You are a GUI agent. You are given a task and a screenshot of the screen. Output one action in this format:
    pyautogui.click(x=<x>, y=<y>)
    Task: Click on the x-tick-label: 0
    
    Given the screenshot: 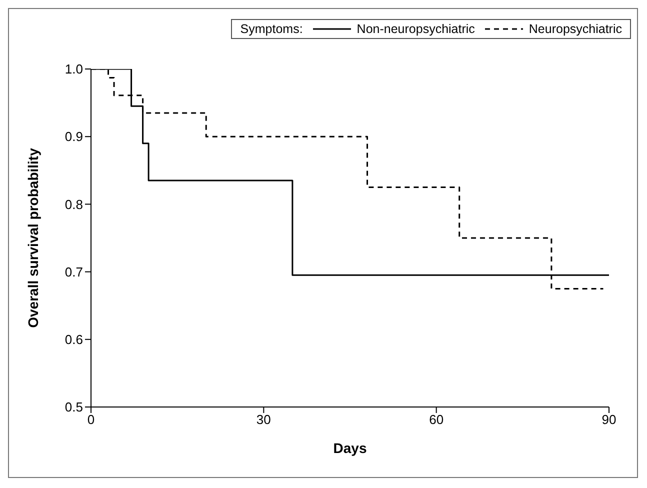 What is the action you would take?
    pyautogui.click(x=91, y=420)
    